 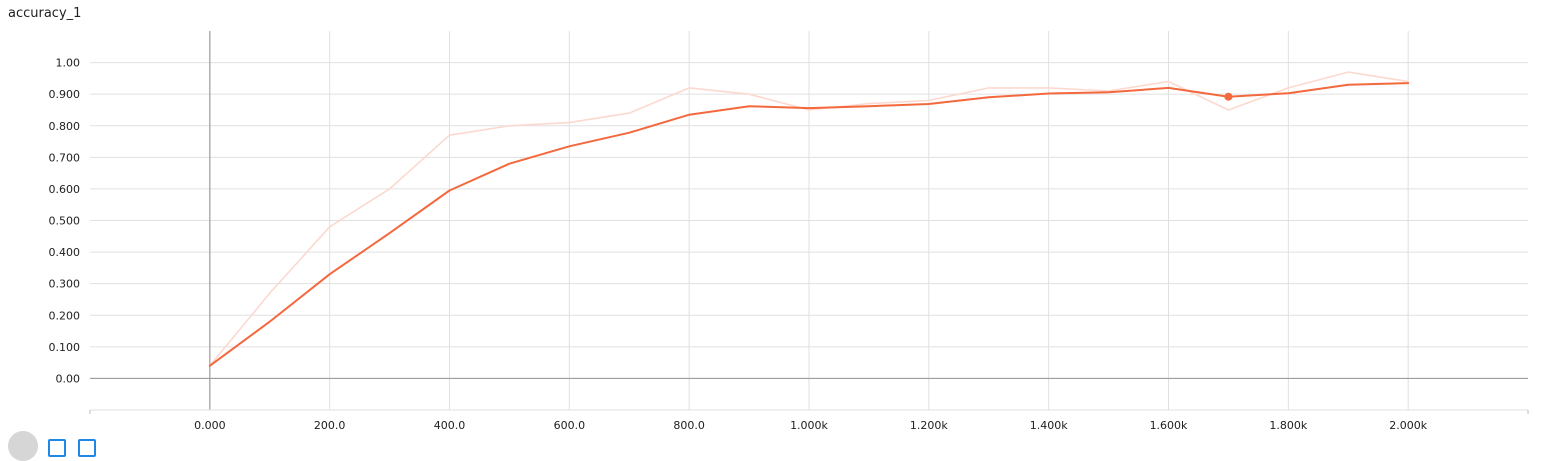 I want to click on highlight-point, so click(x=1228, y=96).